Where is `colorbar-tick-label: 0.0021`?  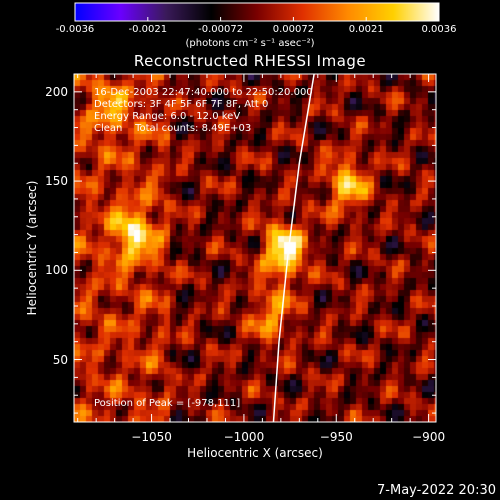 colorbar-tick-label: 0.0021 is located at coordinates (366, 29).